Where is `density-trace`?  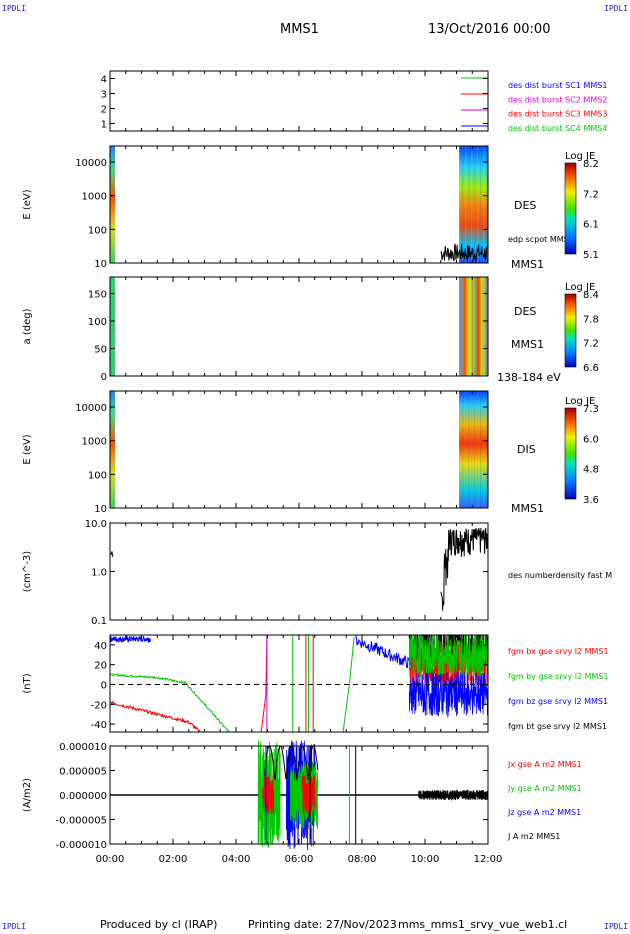
density-trace is located at coordinates (464, 569).